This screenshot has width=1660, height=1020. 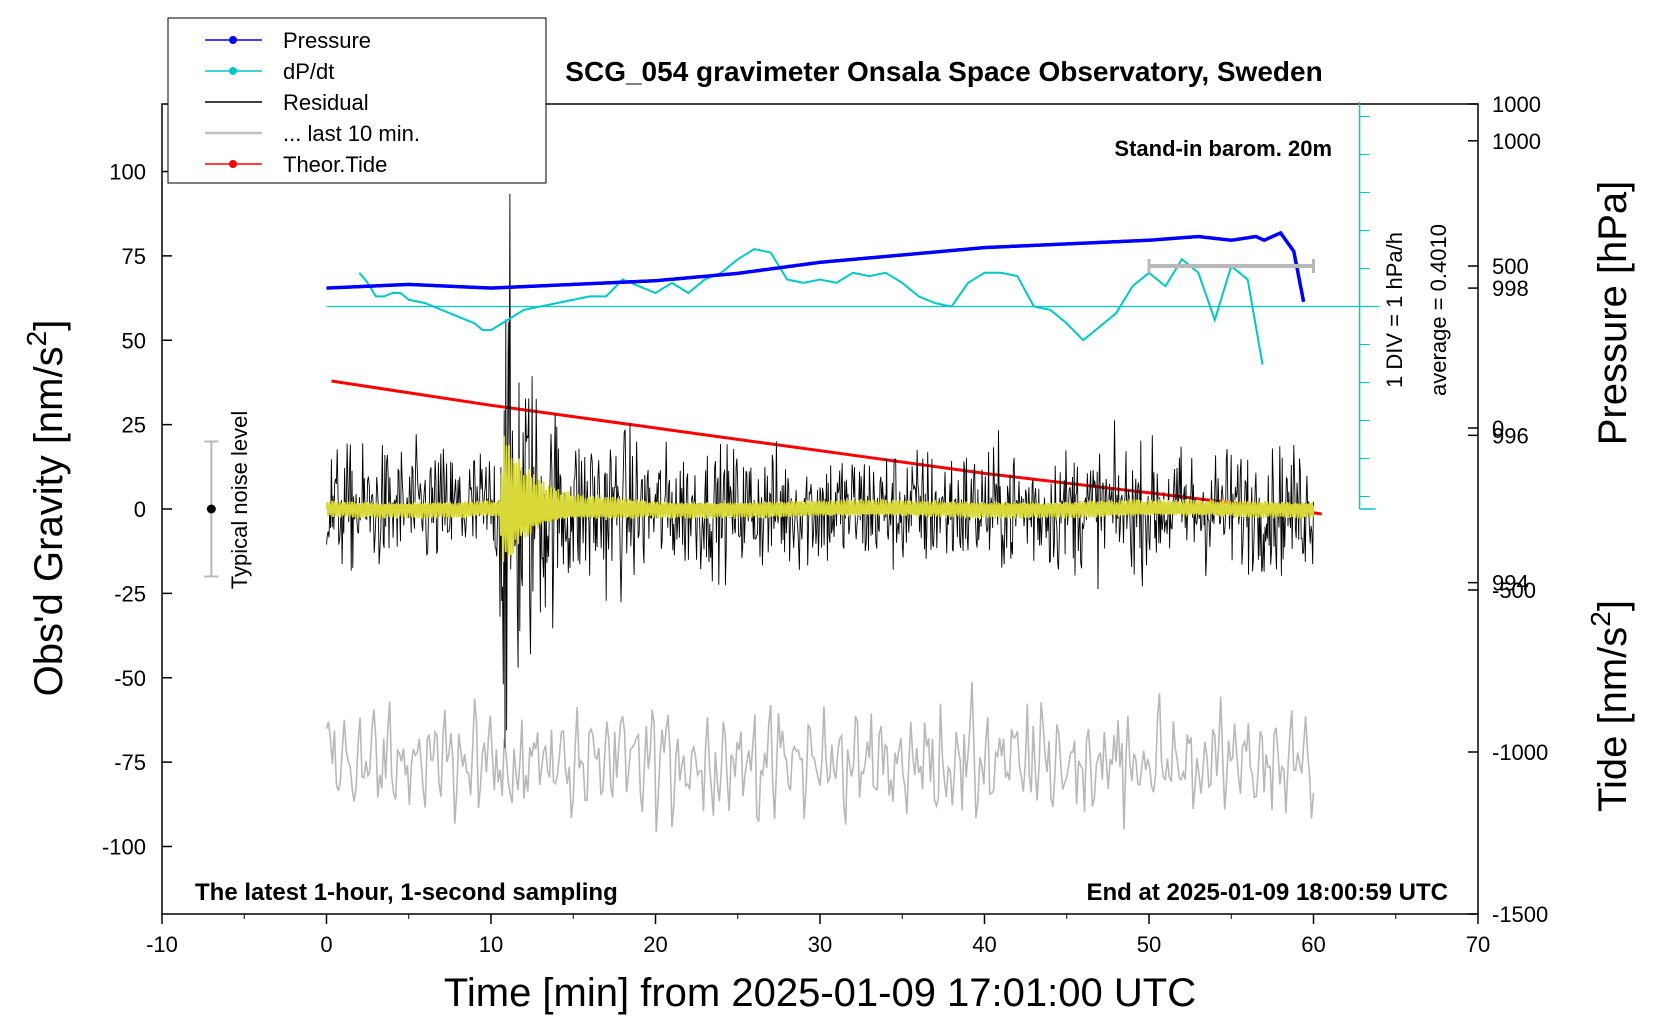 I want to click on gravity-tick-label: -25, so click(x=130, y=593).